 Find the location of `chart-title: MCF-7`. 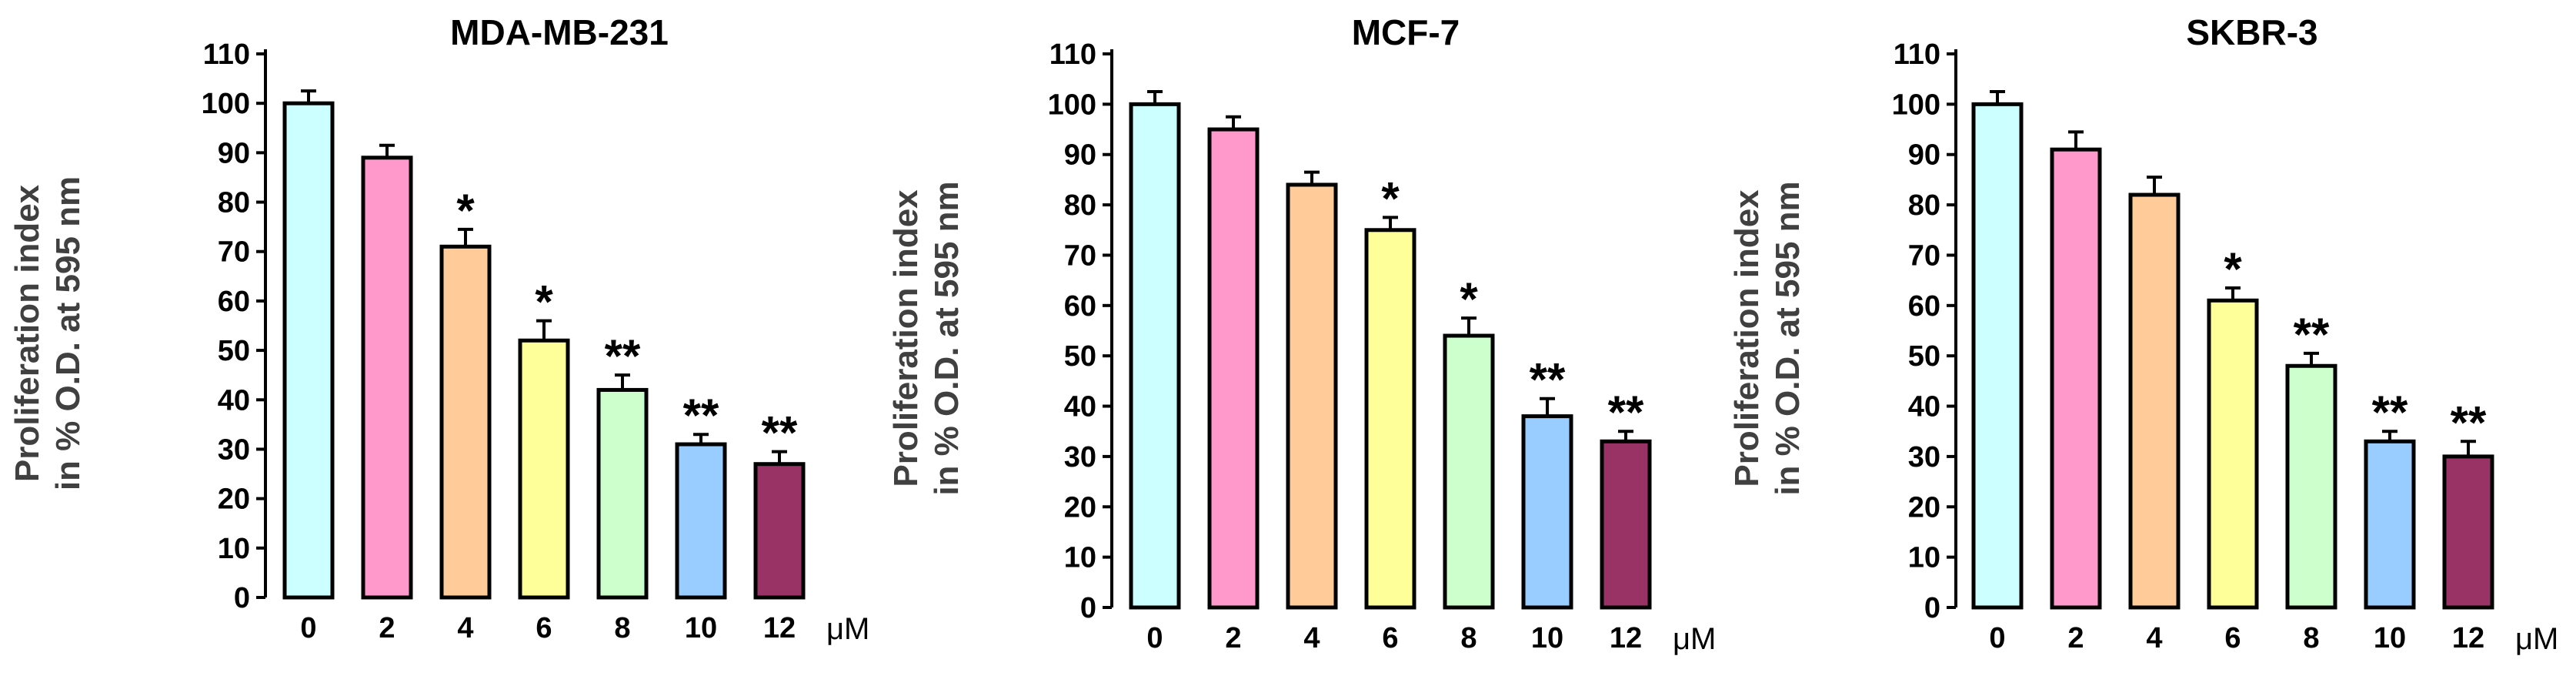

chart-title: MCF-7 is located at coordinates (1406, 32).